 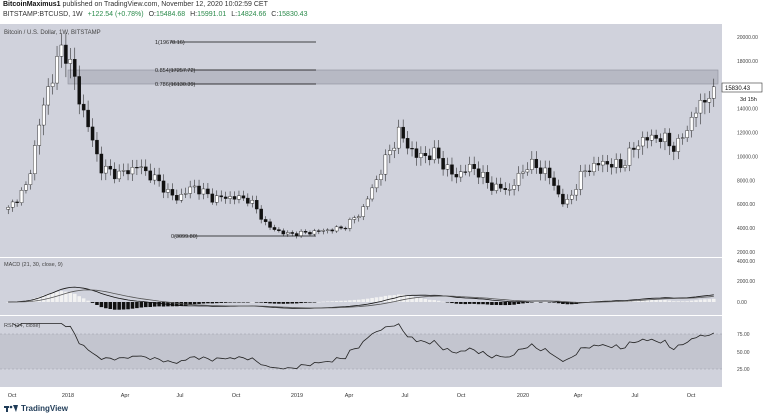 What do you see at coordinates (393, 77) in the screenshot?
I see `fib-zone` at bounding box center [393, 77].